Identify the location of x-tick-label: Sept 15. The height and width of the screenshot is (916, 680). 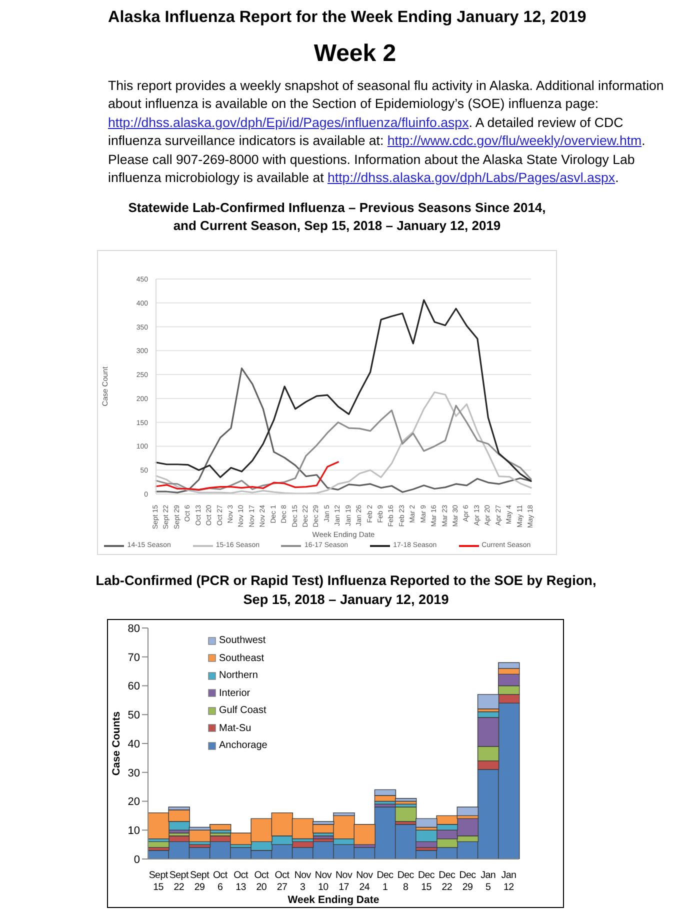
(158, 882).